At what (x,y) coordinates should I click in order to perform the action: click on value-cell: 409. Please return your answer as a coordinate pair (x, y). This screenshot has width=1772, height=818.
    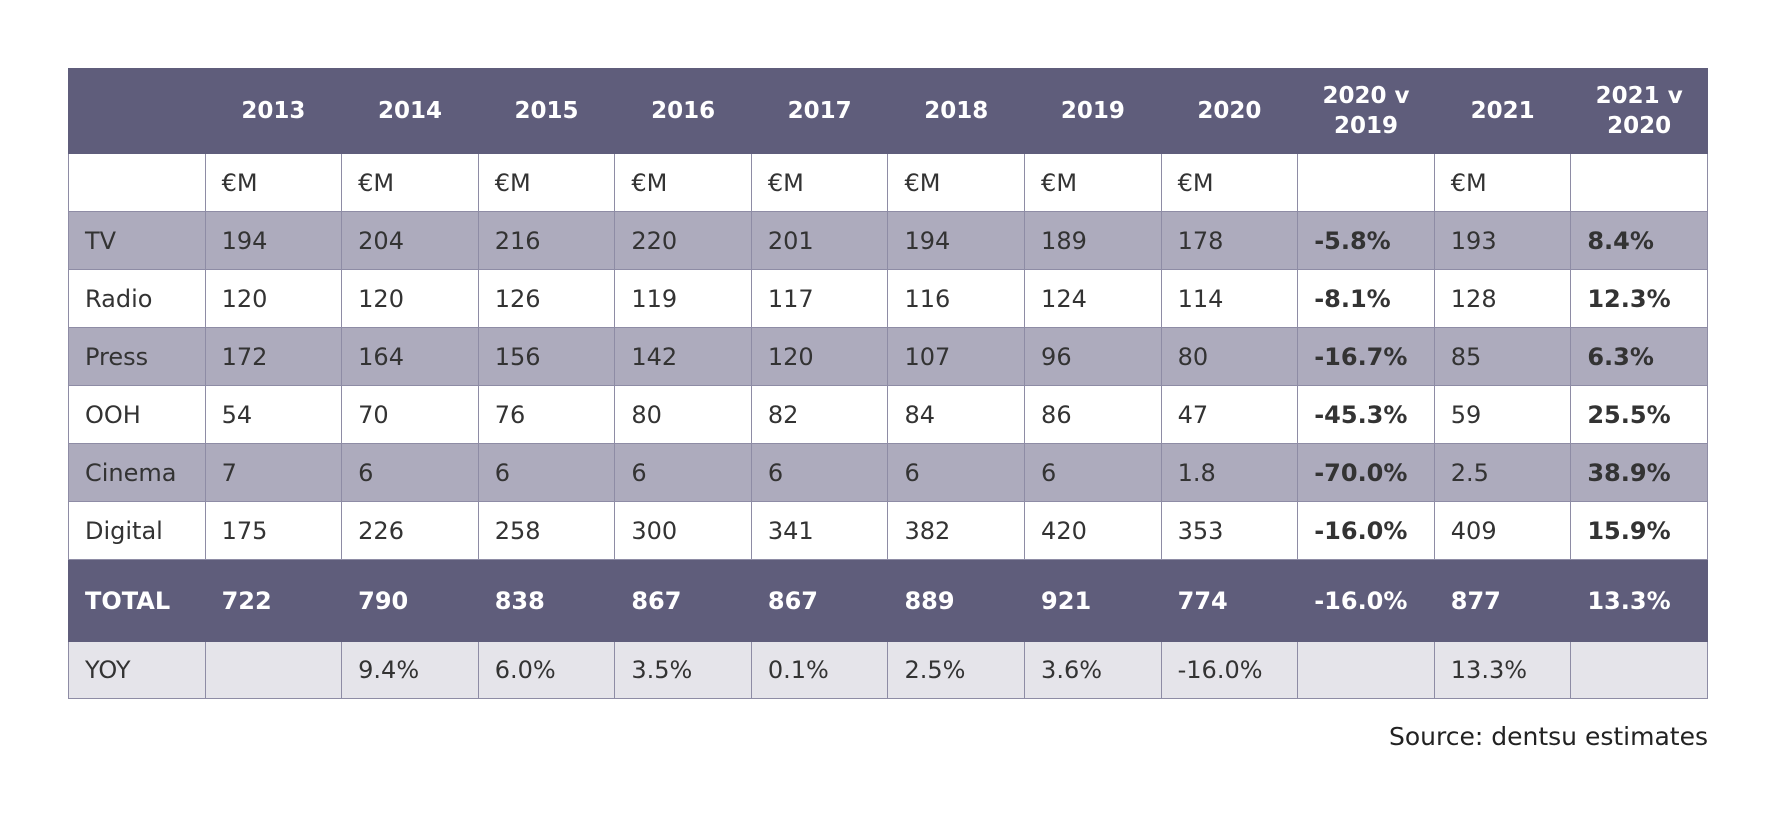
    Looking at the image, I should click on (1502, 530).